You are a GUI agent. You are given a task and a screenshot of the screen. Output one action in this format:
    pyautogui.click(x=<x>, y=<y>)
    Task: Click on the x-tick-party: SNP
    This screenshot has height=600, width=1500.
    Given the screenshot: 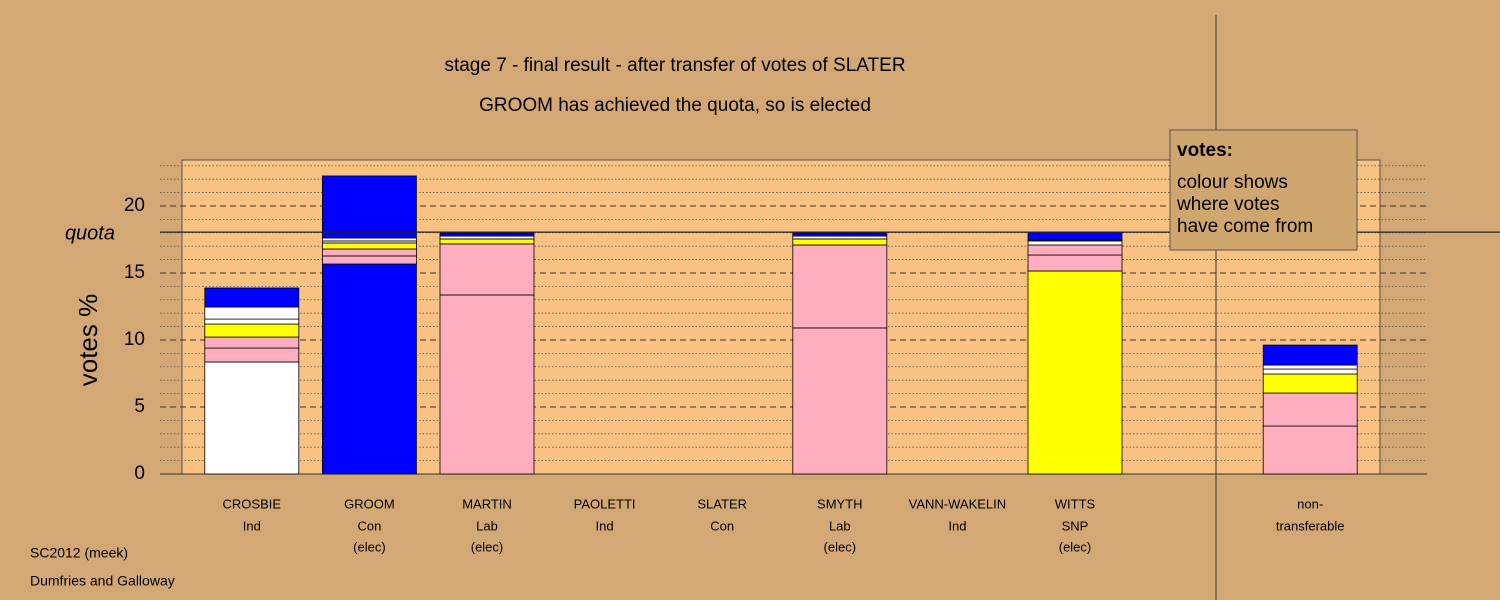 What is the action you would take?
    pyautogui.click(x=1075, y=525)
    